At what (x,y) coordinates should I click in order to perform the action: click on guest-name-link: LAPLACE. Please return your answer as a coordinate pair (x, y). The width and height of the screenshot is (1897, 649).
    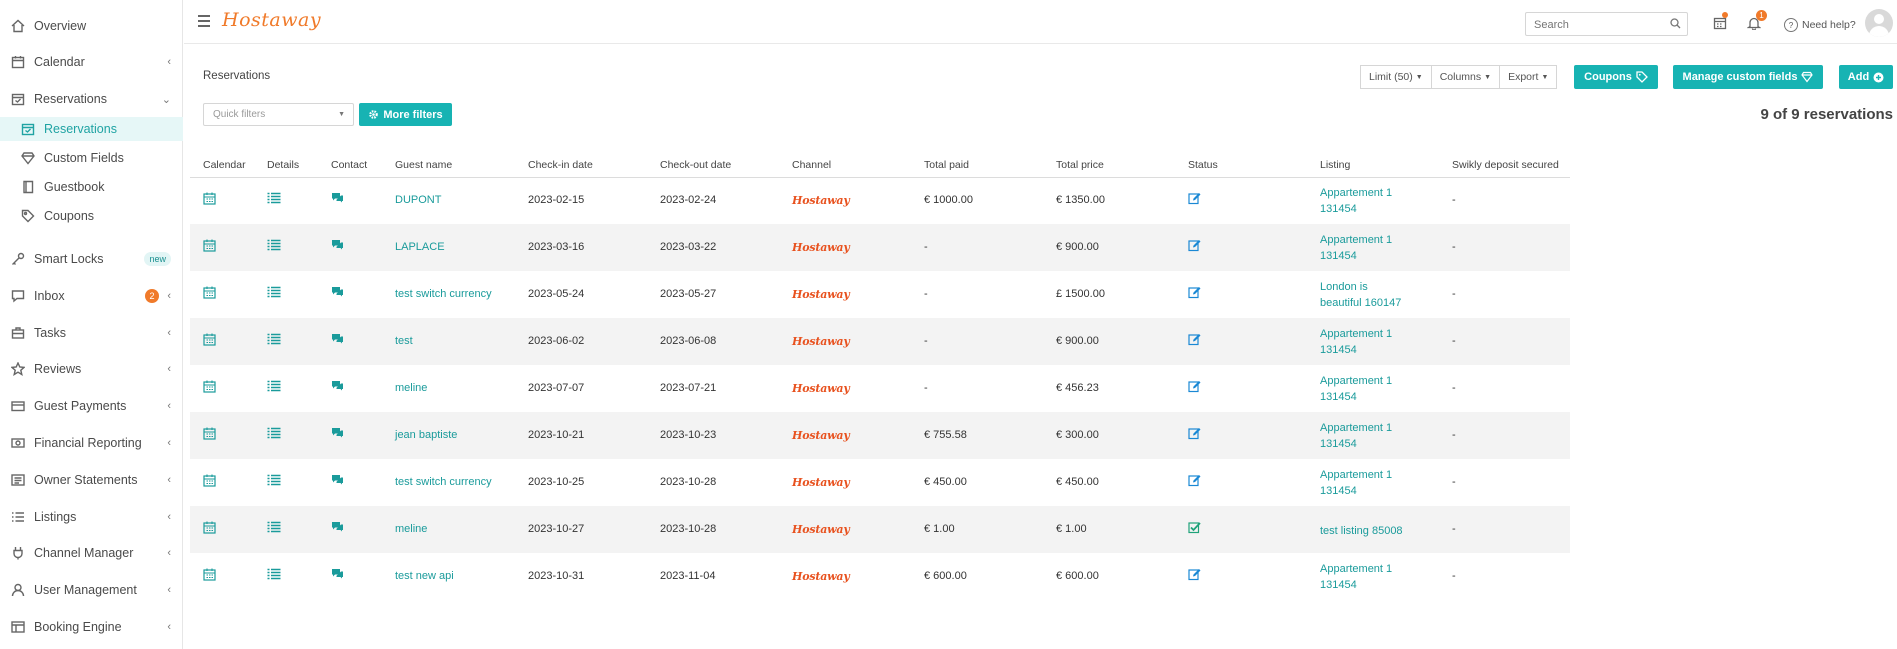
    Looking at the image, I should click on (420, 247).